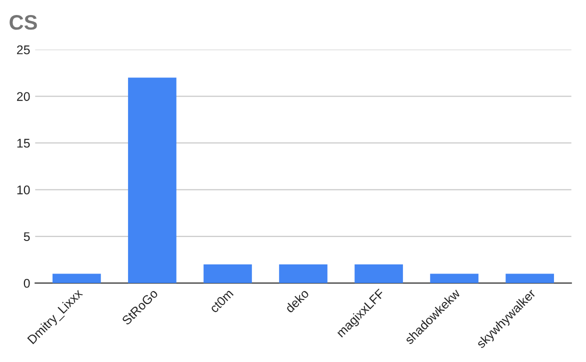 The width and height of the screenshot is (586, 362). Describe the element at coordinates (23, 49) in the screenshot. I see `y-tick-label: 25` at that location.